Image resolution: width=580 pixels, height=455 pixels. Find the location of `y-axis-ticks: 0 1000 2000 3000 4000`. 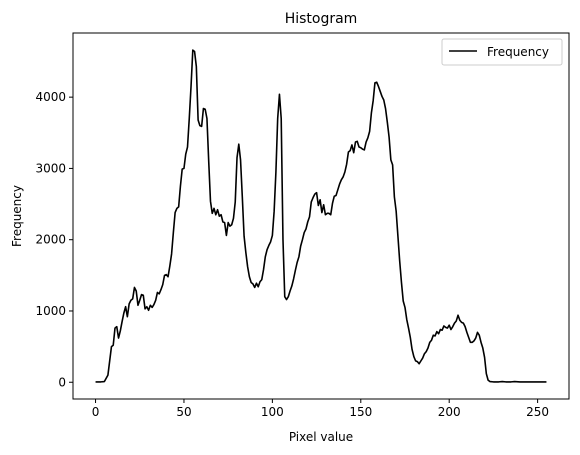

y-axis-ticks: 0 1000 2000 3000 4000 is located at coordinates (54, 239).